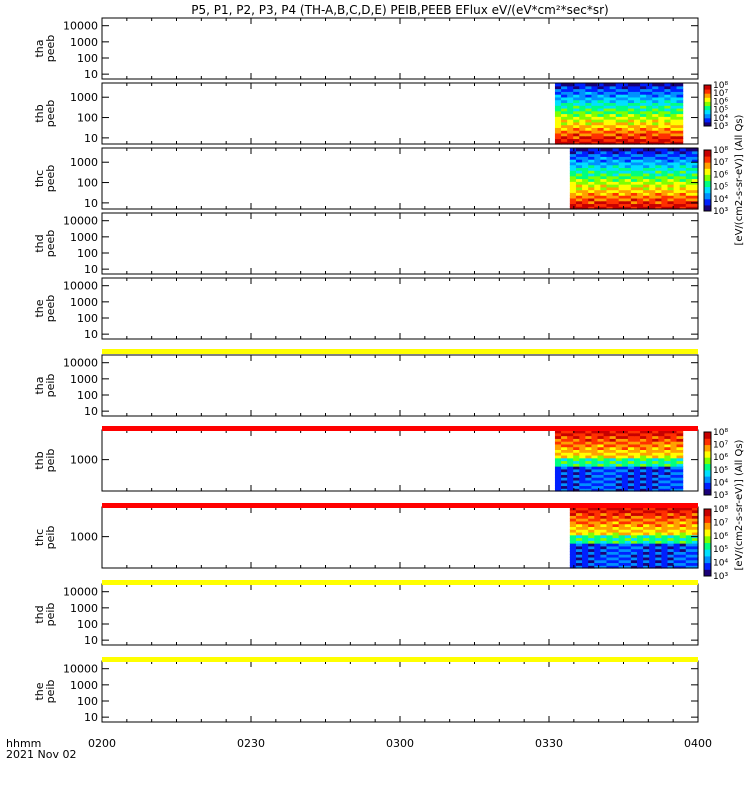 The width and height of the screenshot is (750, 800). Describe the element at coordinates (91, 640) in the screenshot. I see `y-tick-label: 10` at that location.